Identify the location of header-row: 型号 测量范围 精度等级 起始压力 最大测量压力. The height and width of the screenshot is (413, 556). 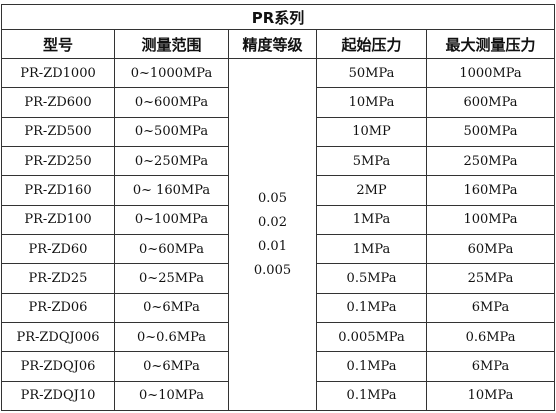
(278, 44).